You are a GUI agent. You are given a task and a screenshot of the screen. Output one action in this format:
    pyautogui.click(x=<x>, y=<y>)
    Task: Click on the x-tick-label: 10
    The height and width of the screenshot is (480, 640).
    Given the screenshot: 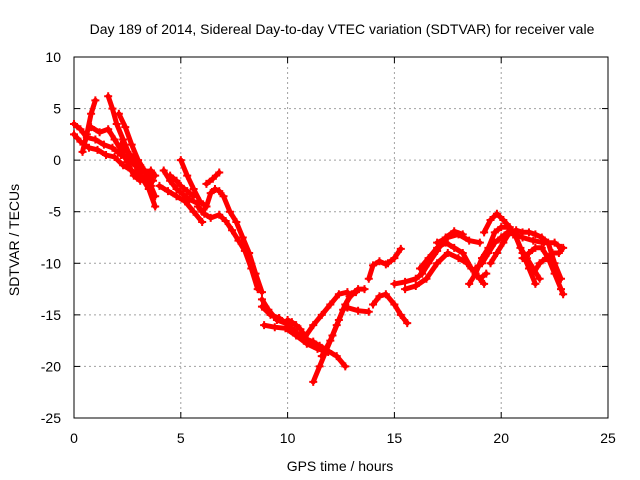 What is the action you would take?
    pyautogui.click(x=288, y=438)
    